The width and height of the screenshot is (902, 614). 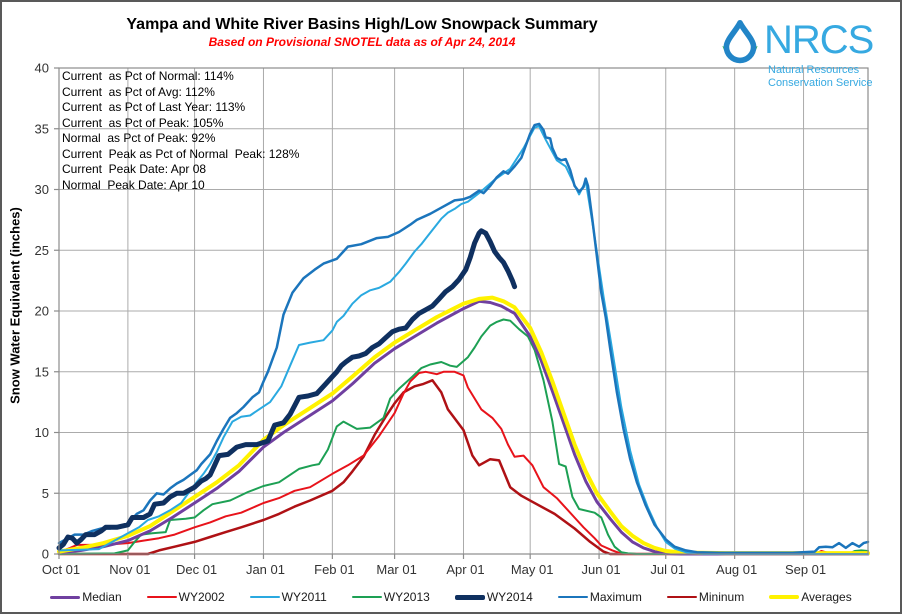 I want to click on legend-line-wy2002, so click(x=161, y=597).